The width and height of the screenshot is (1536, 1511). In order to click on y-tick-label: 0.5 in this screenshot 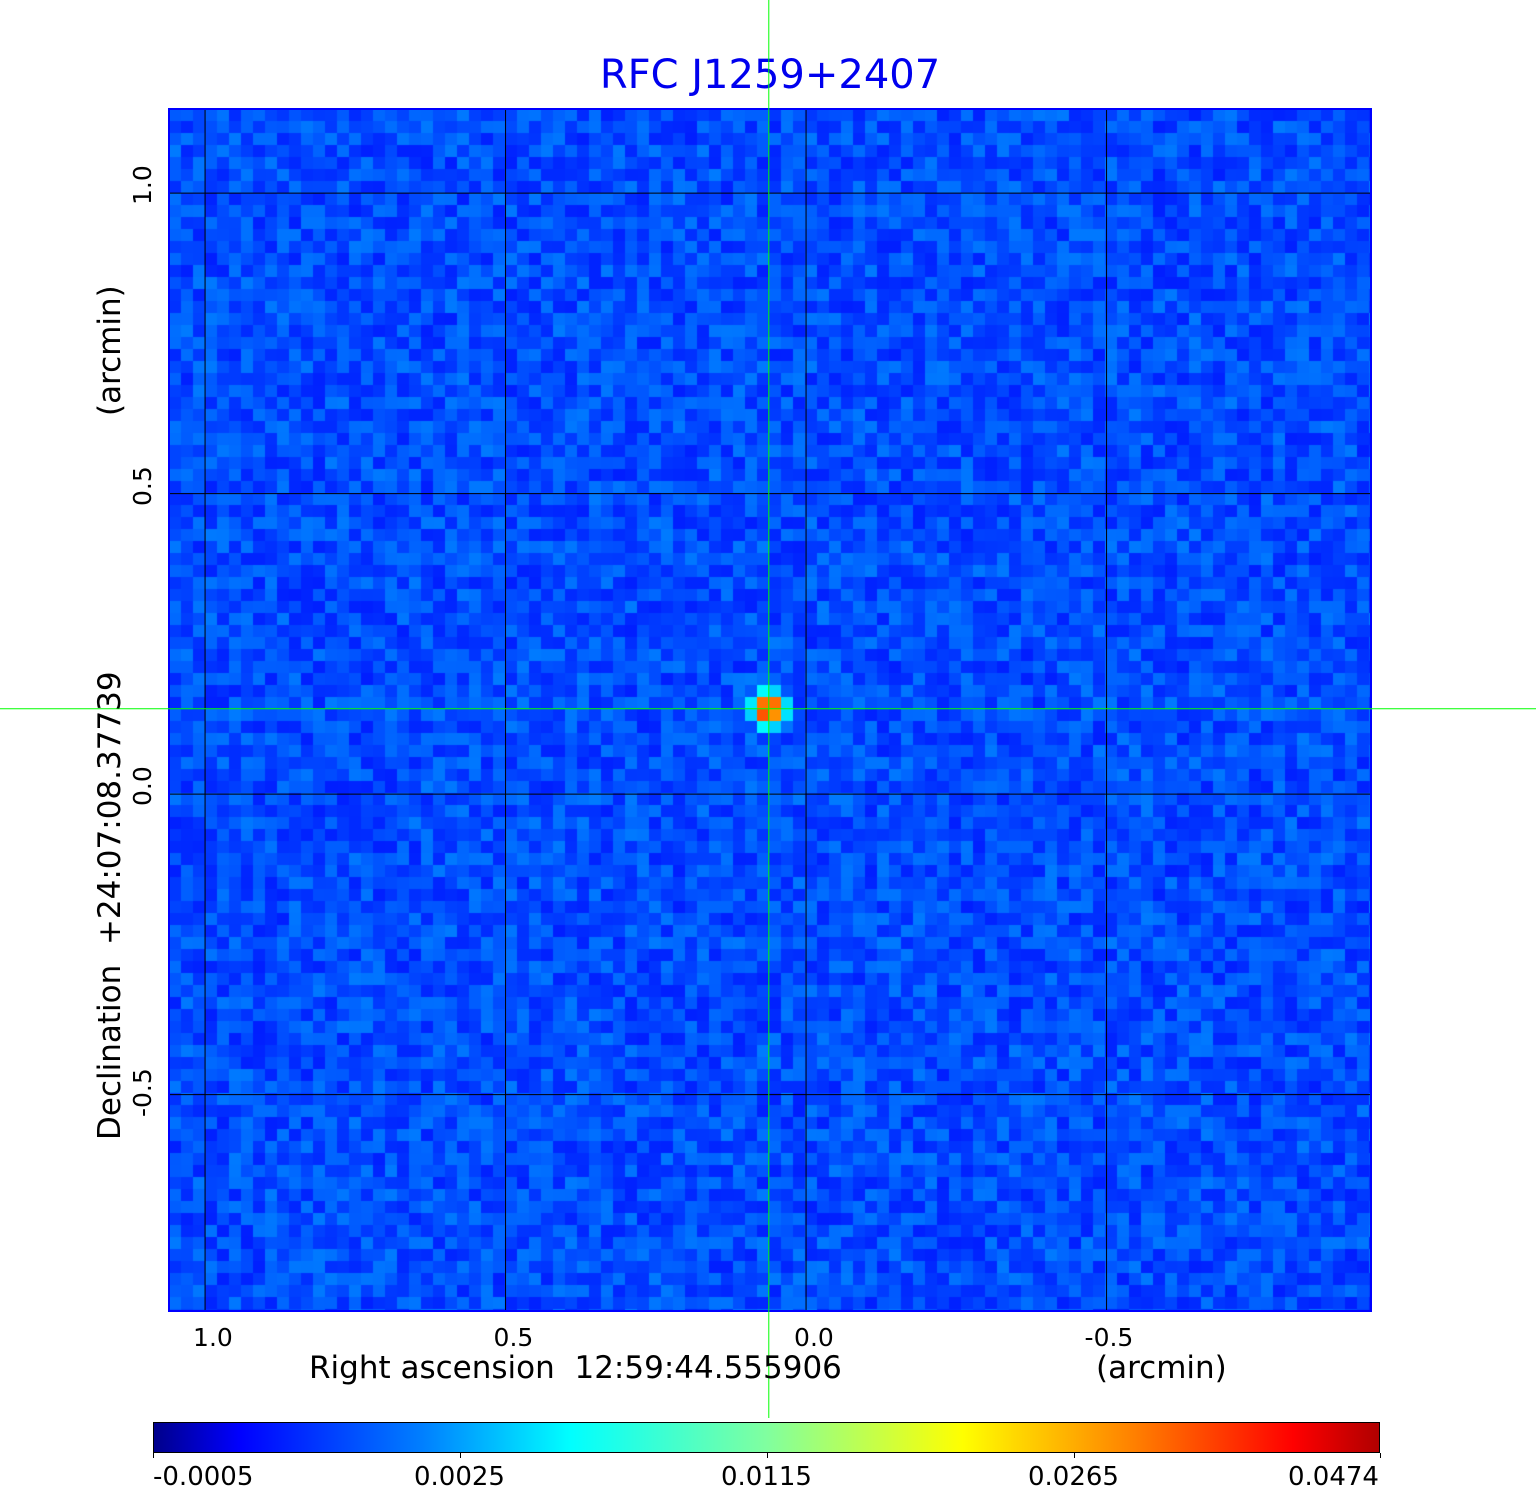, I will do `click(142, 485)`.